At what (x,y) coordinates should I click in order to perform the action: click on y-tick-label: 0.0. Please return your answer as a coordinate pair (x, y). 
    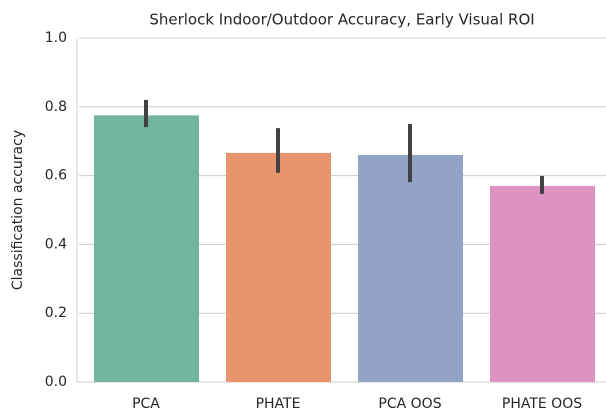
    Looking at the image, I should click on (56, 382).